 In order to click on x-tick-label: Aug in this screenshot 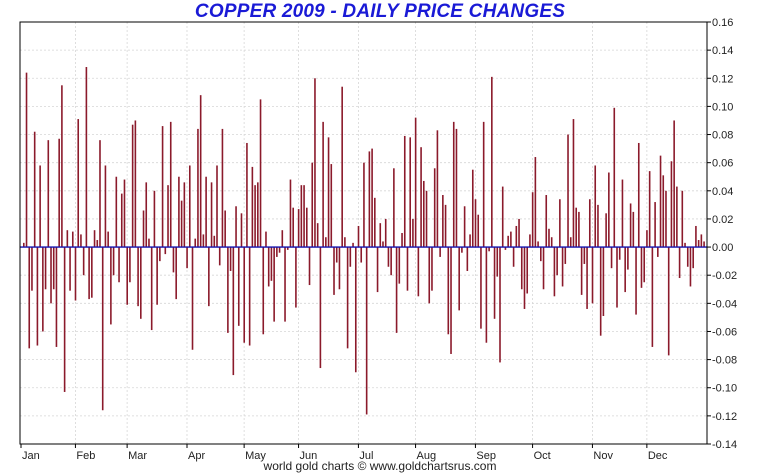, I will do `click(427, 456)`.